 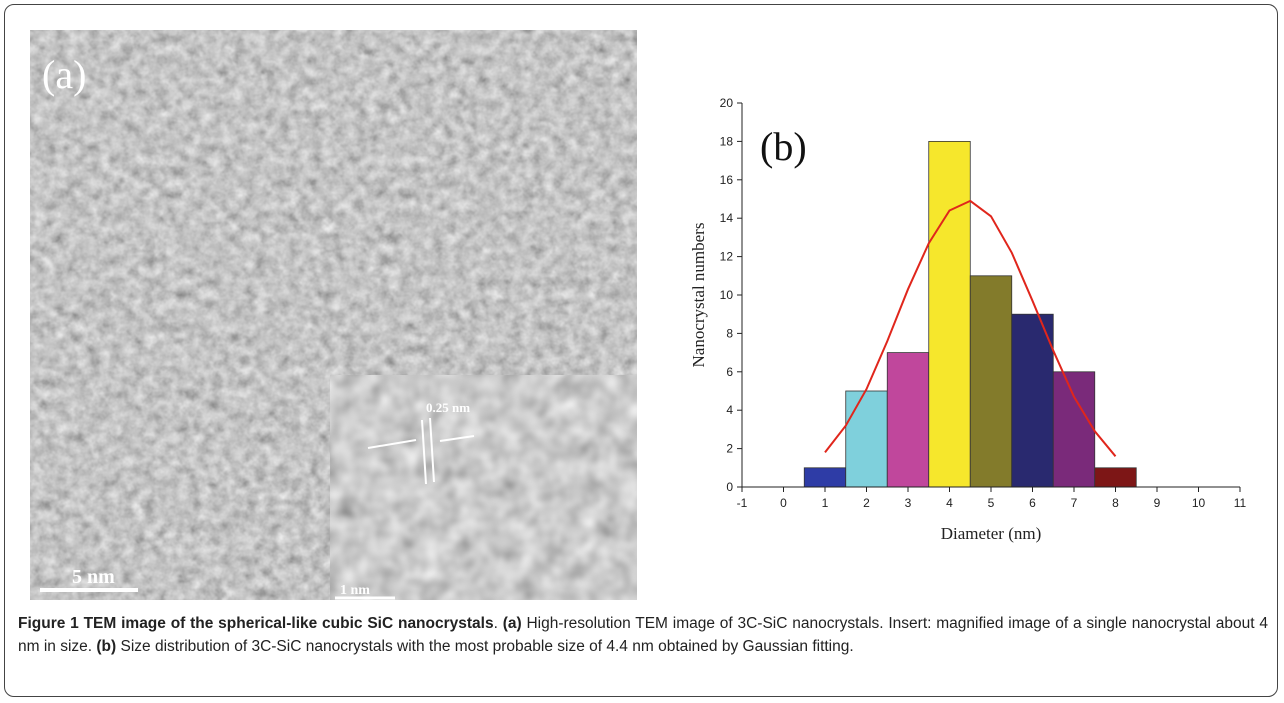 I want to click on fit-curve, so click(x=970, y=328).